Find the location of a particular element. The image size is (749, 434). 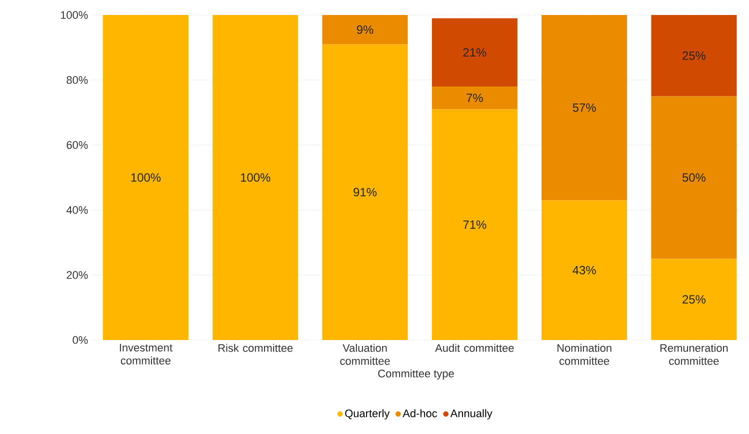

legend-label: Annually is located at coordinates (471, 414).